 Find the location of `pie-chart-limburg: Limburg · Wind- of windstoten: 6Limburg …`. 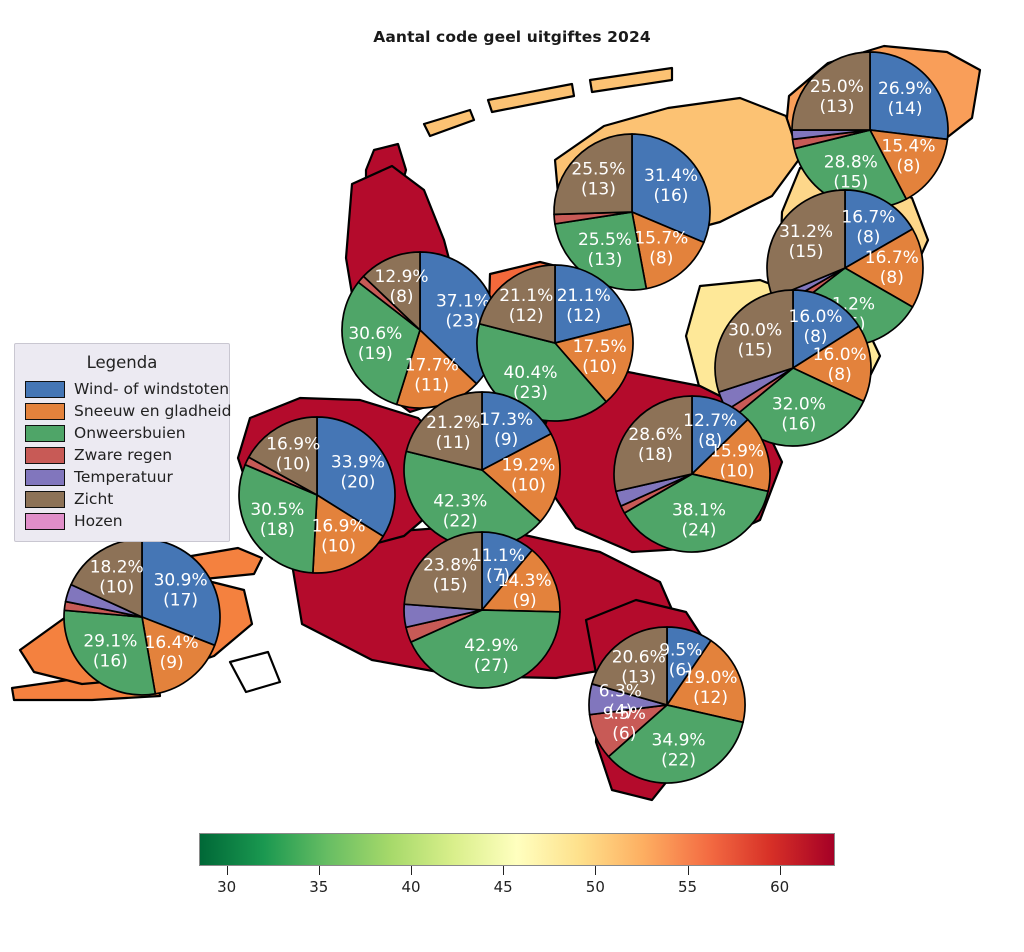

pie-chart-limburg: Limburg · Wind- of windstoten: 6Limburg … is located at coordinates (667, 705).